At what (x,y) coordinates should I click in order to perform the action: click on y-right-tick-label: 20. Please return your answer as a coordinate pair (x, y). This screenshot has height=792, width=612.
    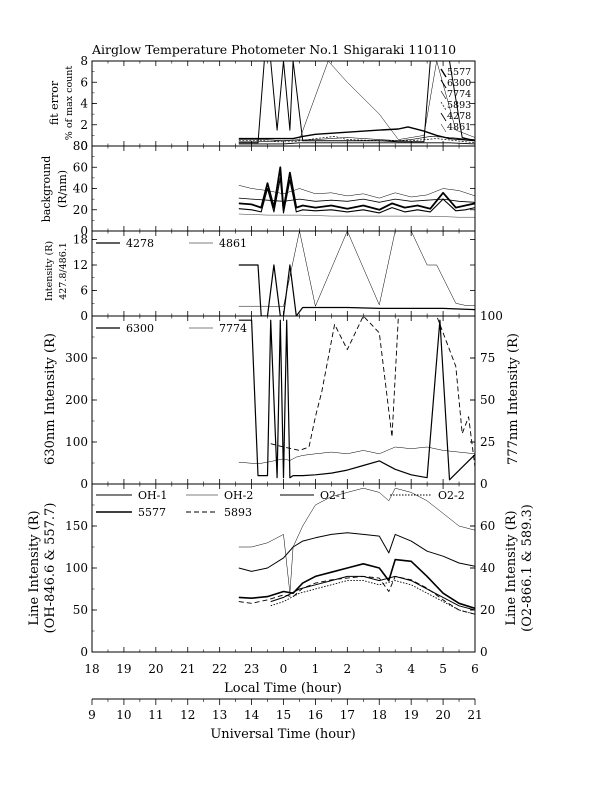
    Looking at the image, I should click on (487, 610).